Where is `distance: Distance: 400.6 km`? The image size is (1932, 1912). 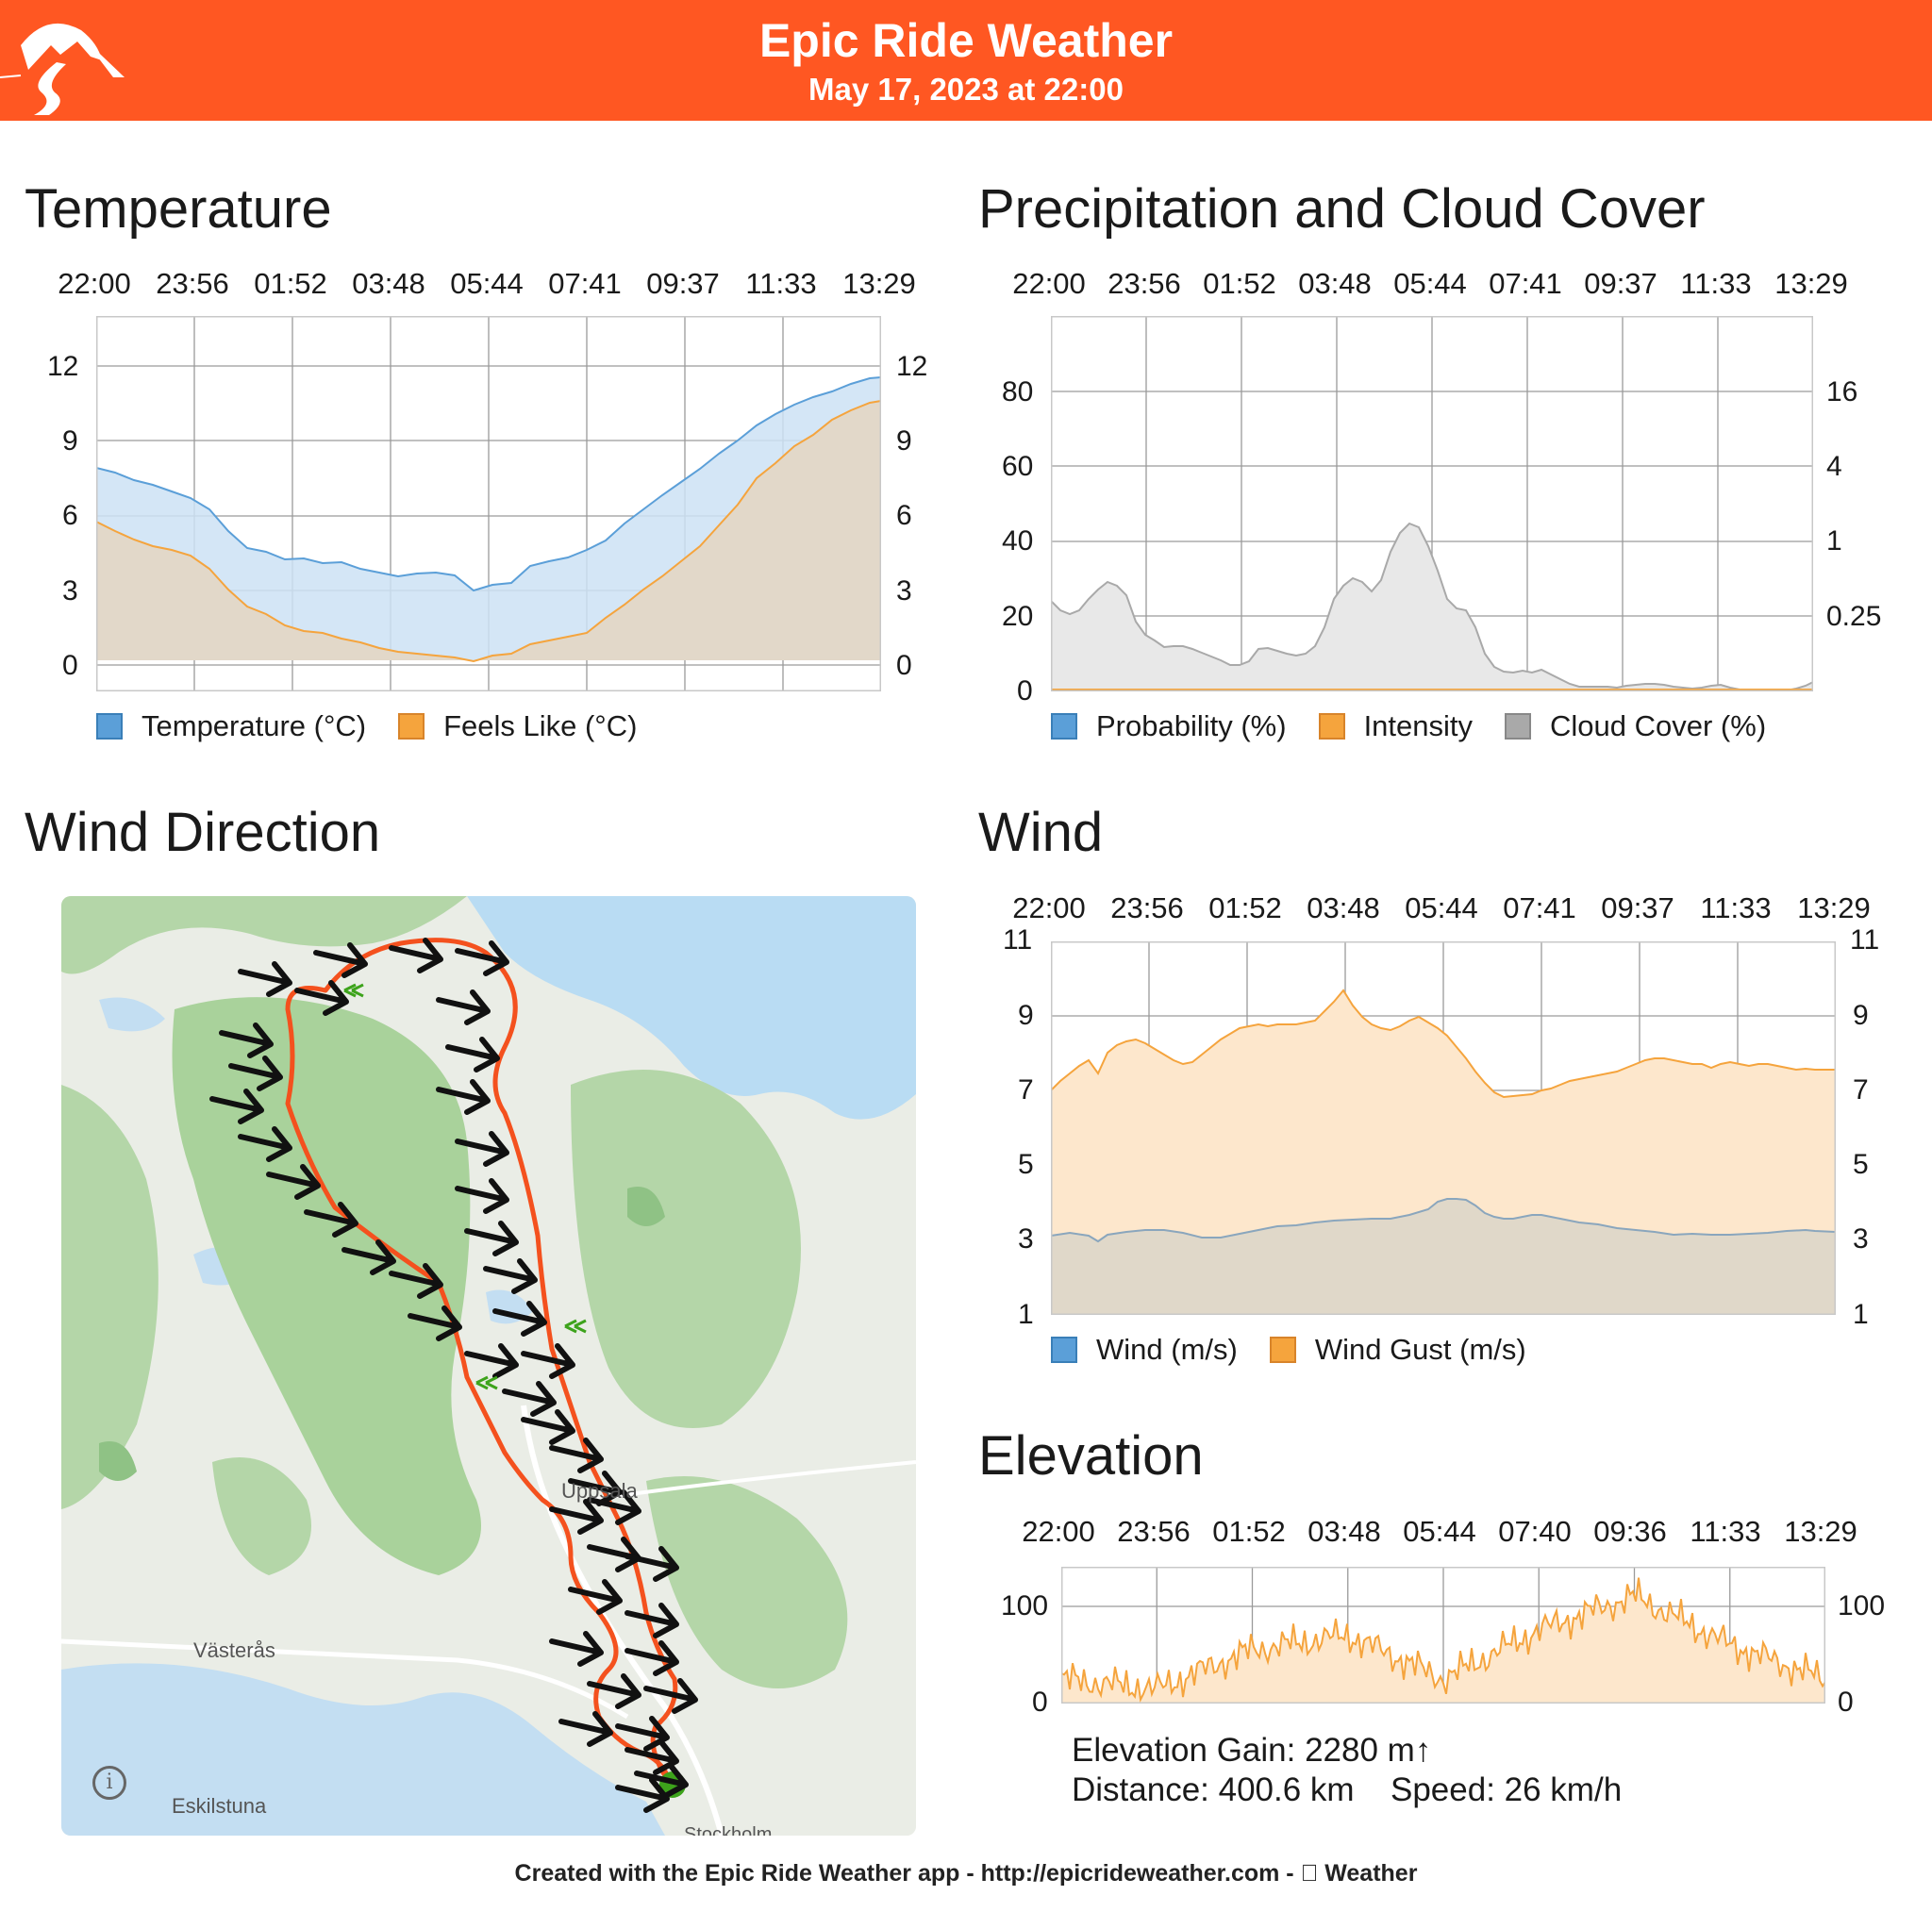
distance: Distance: 400.6 km is located at coordinates (1214, 1789).